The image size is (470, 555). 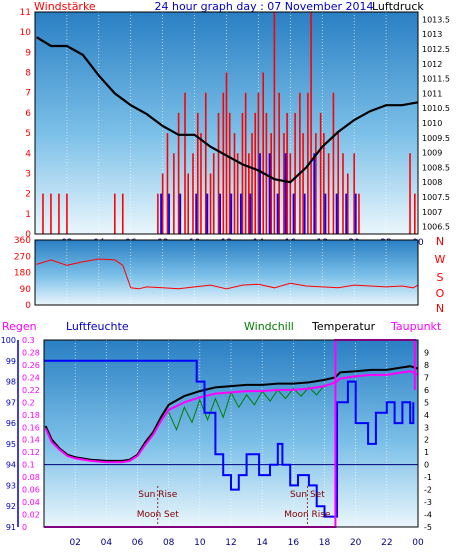 I want to click on wind-y-tick-label: 11, so click(x=25, y=13).